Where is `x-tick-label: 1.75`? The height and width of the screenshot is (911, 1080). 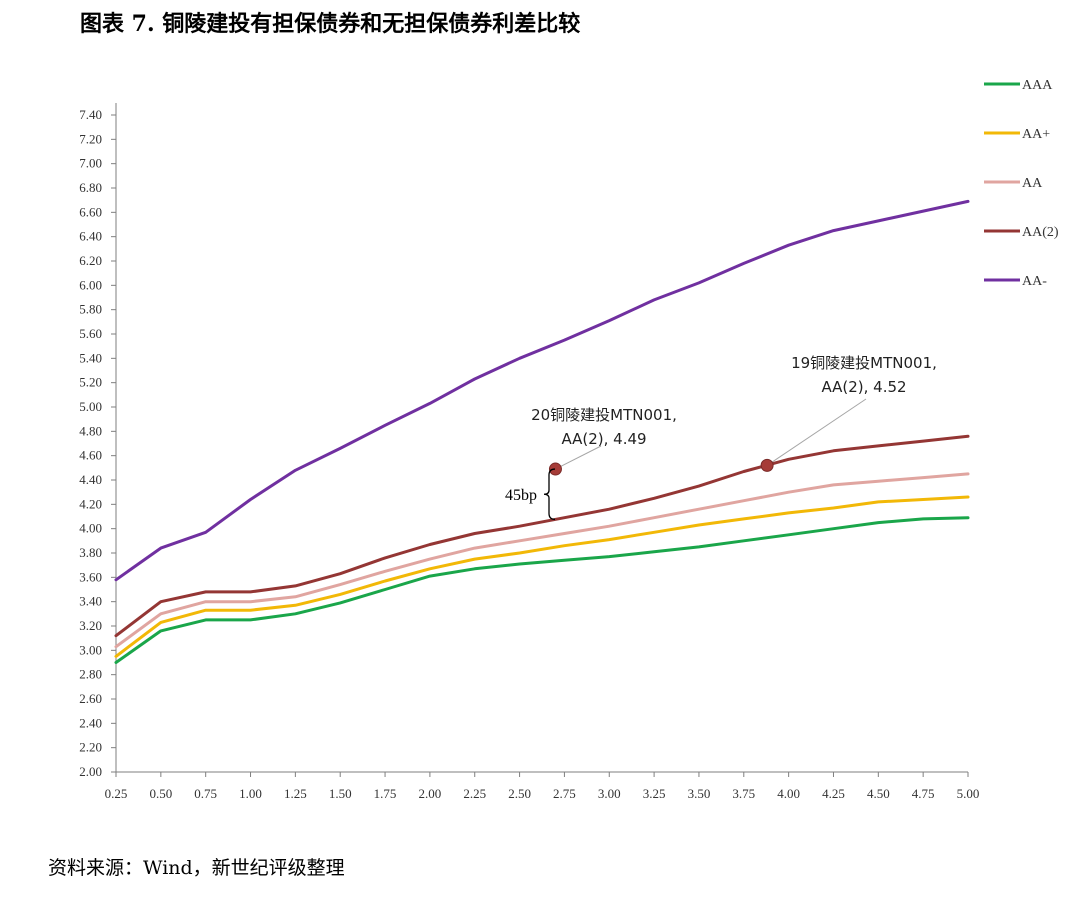
x-tick-label: 1.75 is located at coordinates (385, 793).